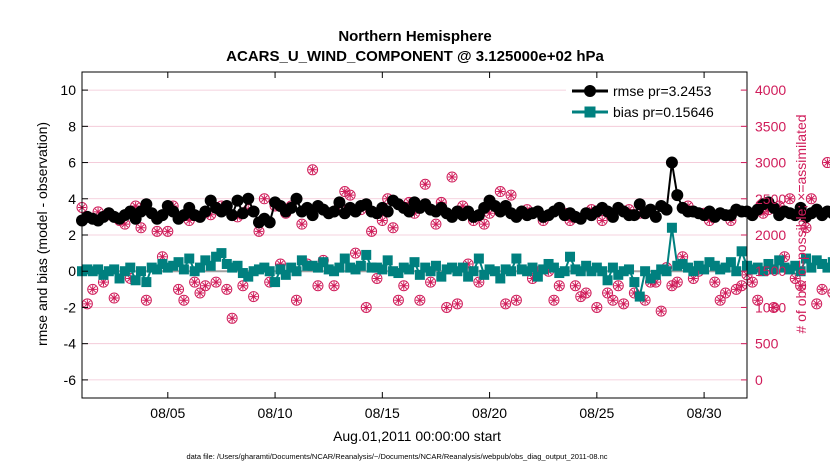 This screenshot has height=475, width=830. I want to click on y-tick-label: -2, so click(70, 307).